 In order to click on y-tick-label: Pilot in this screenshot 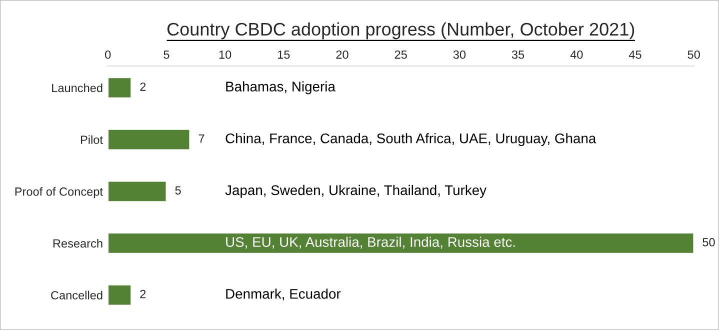, I will do `click(91, 139)`.